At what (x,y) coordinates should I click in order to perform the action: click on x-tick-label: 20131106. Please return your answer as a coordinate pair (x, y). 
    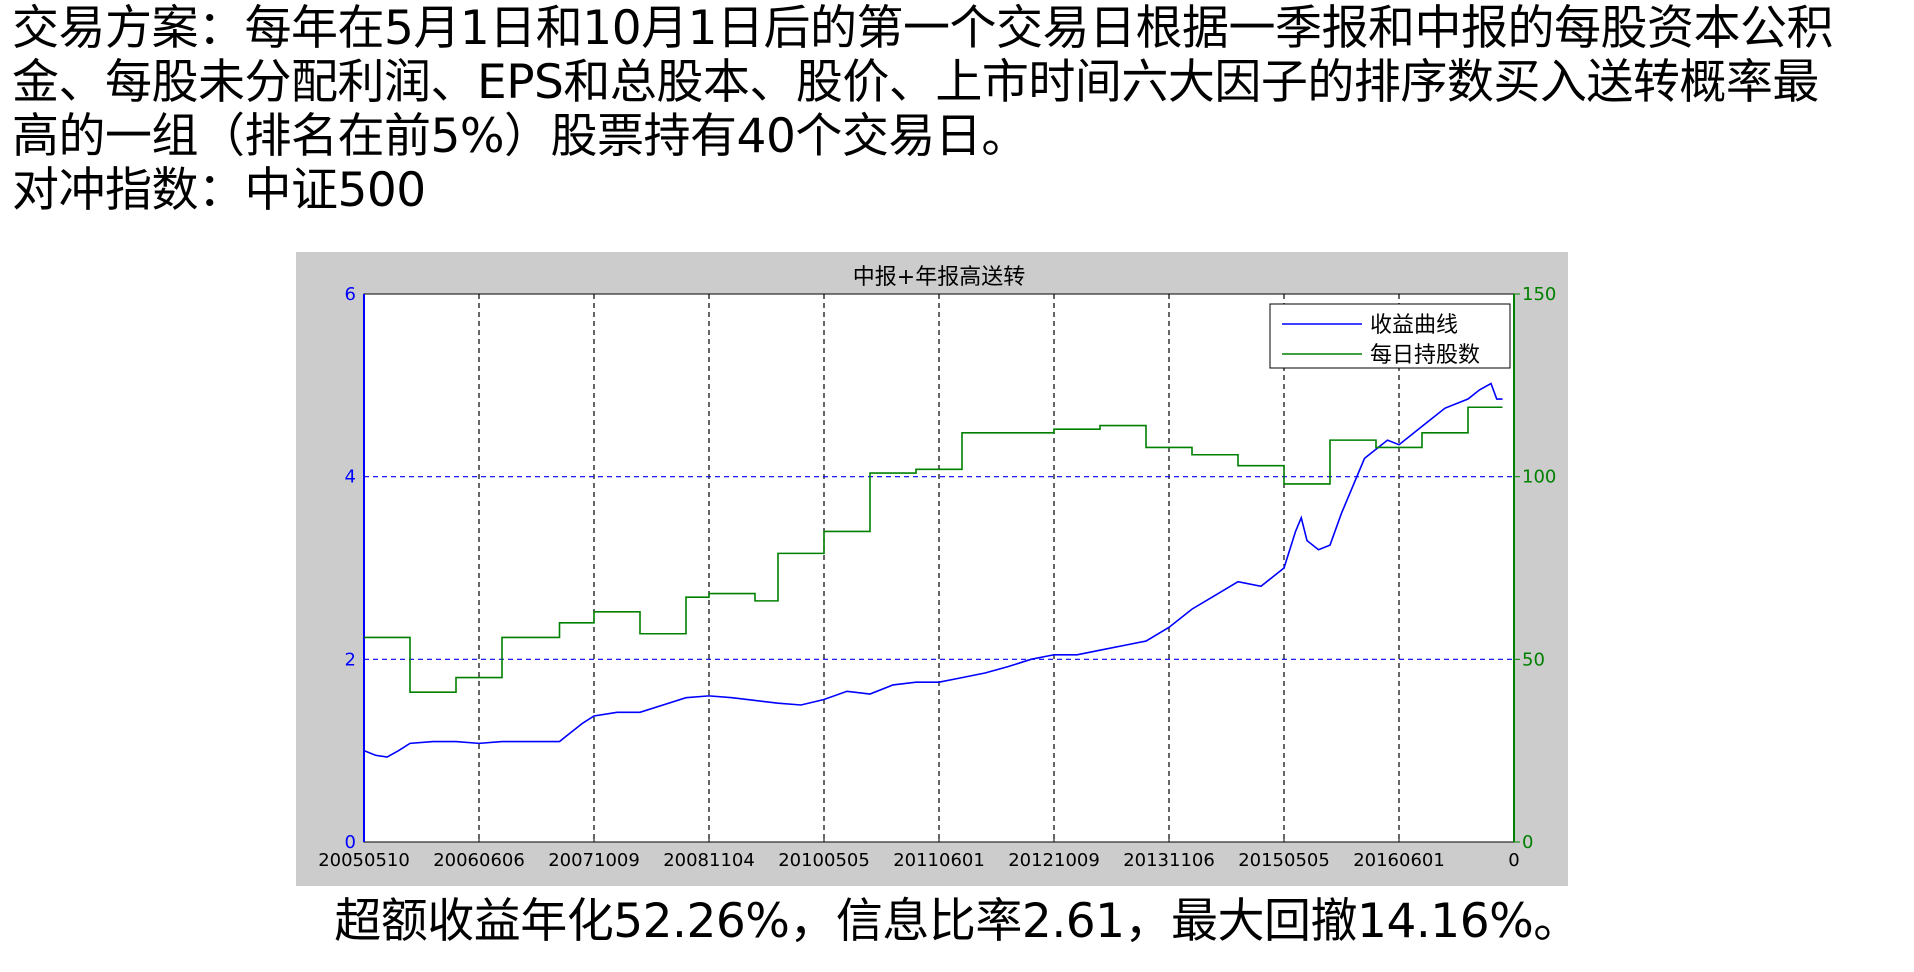
    Looking at the image, I should click on (1169, 860).